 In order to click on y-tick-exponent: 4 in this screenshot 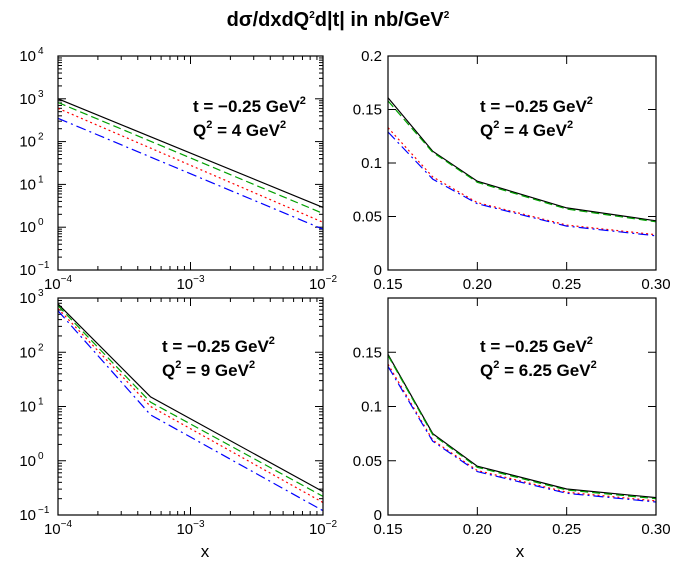, I will do `click(41, 51)`.